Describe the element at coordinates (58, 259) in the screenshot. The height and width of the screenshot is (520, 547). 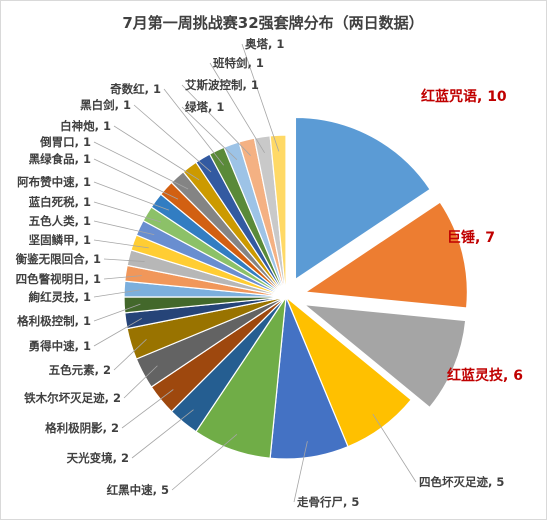
I see `slice-label-14: 衡鉴无限回合, 1` at that location.